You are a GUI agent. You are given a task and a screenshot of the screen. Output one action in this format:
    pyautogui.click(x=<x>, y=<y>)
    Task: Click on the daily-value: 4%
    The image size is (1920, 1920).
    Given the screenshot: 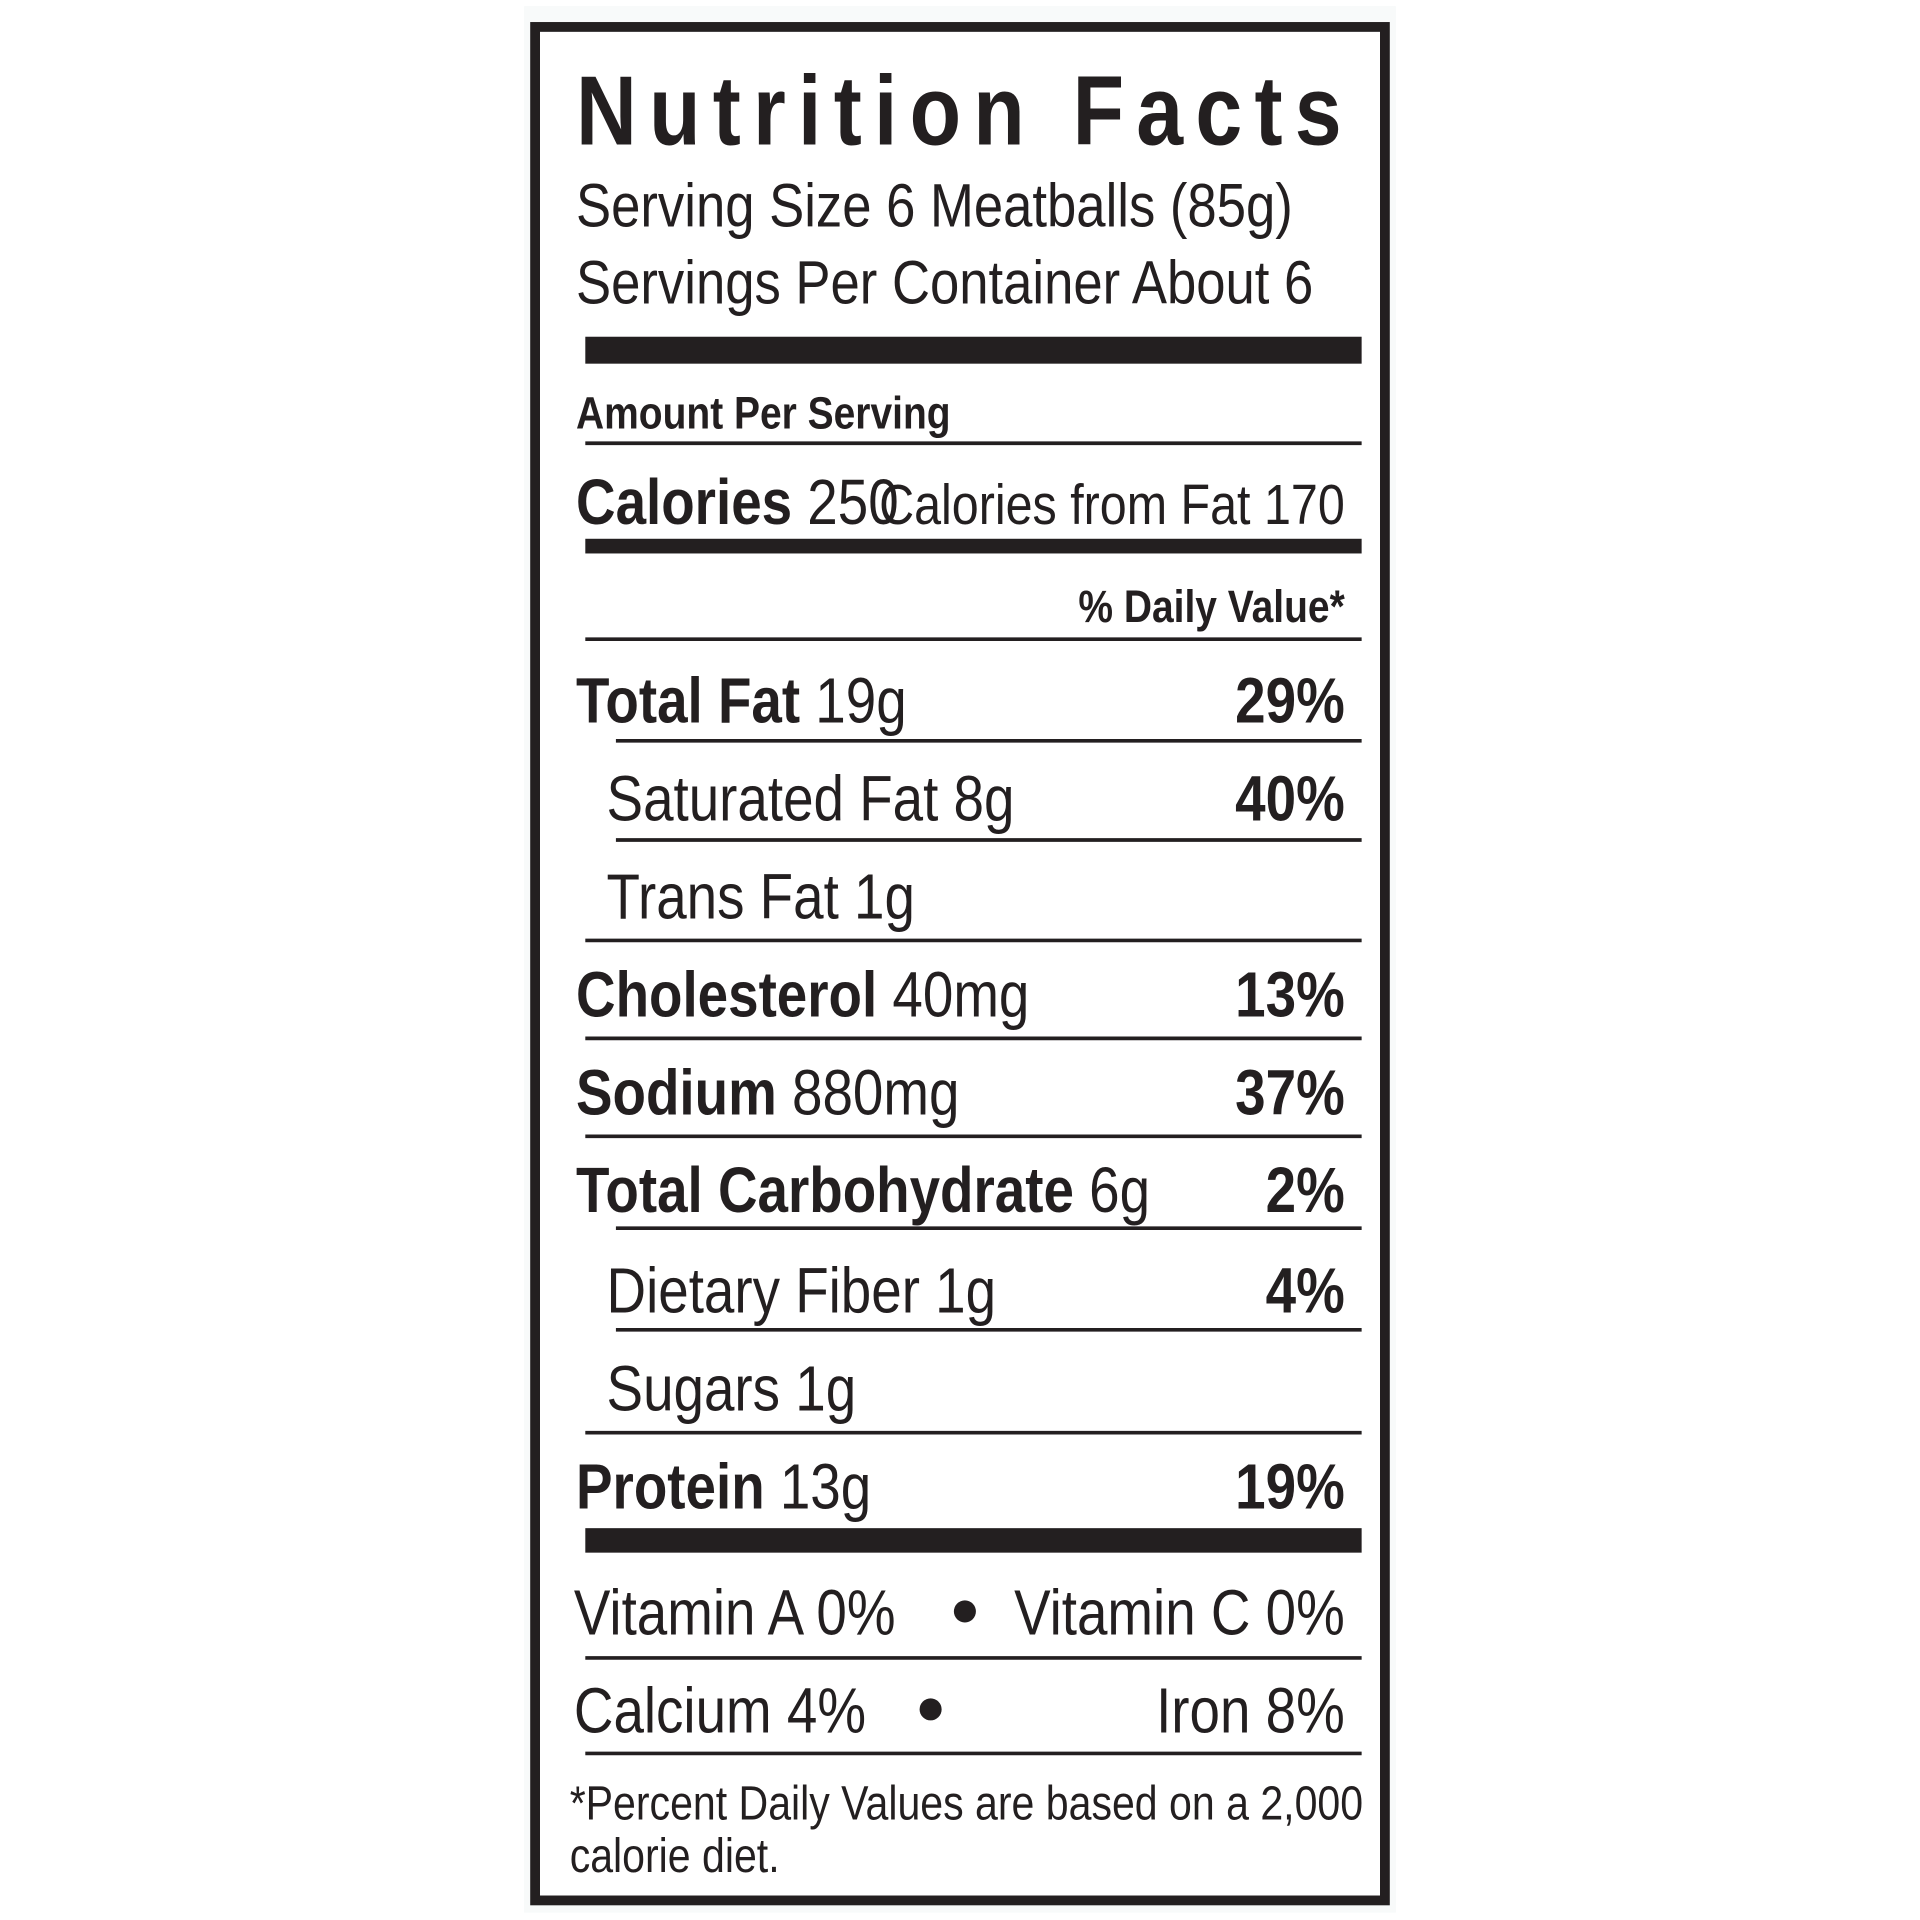 What is the action you would take?
    pyautogui.click(x=1305, y=1291)
    